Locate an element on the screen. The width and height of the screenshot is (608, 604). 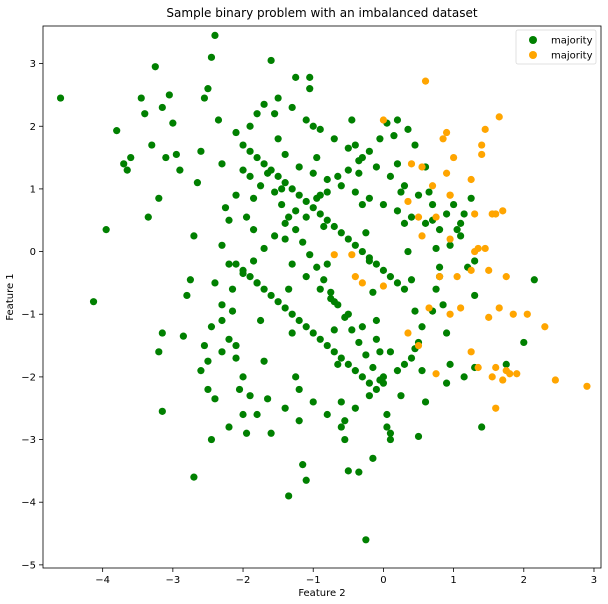
x-tick-label-3: −1 is located at coordinates (313, 580).